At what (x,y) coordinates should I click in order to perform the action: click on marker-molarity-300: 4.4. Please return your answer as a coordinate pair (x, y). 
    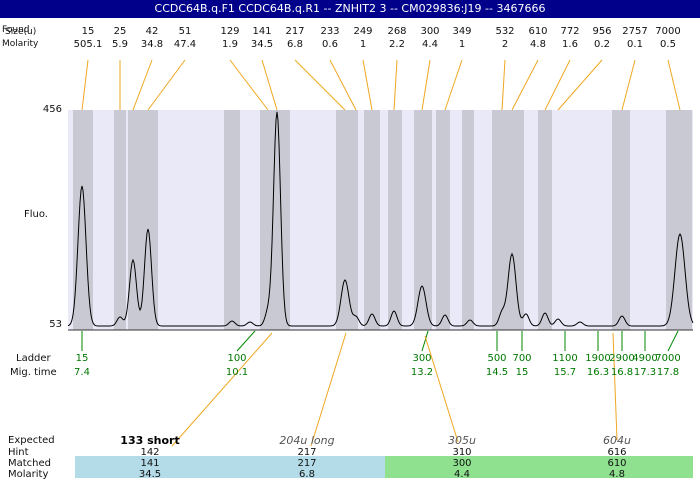
    Looking at the image, I should click on (430, 44).